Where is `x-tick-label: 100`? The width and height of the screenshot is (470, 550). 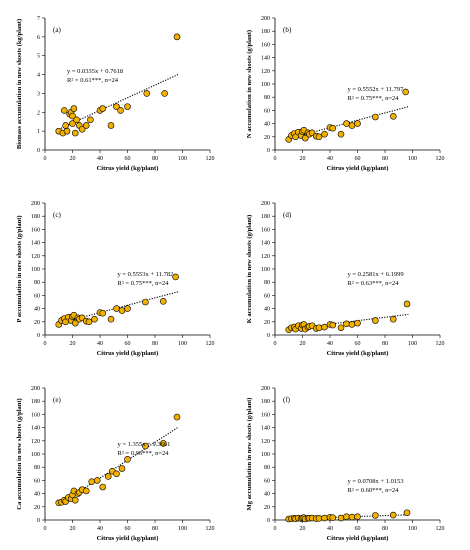 x-tick-label: 100 is located at coordinates (182, 344).